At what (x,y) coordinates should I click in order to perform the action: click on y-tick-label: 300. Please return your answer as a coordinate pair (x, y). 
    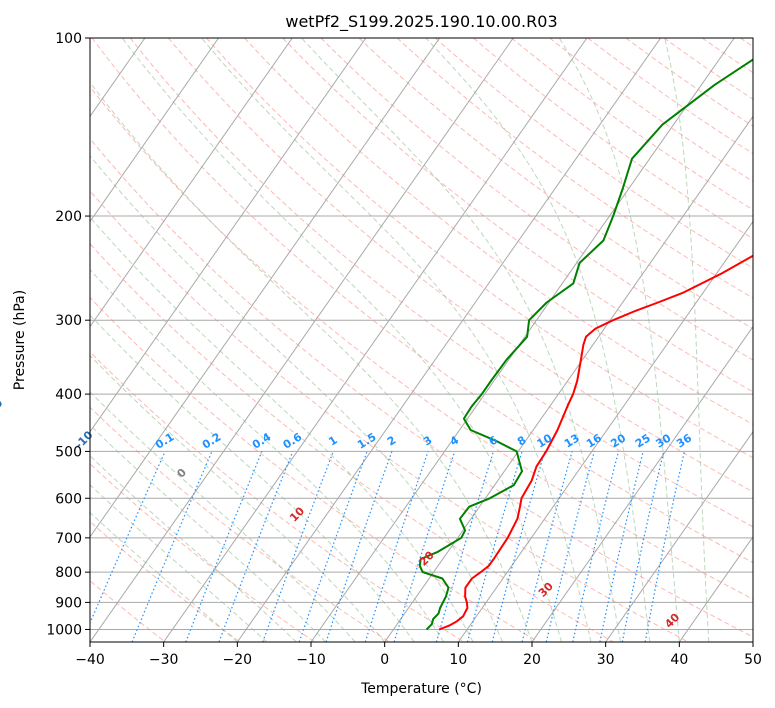
    Looking at the image, I should click on (68, 321).